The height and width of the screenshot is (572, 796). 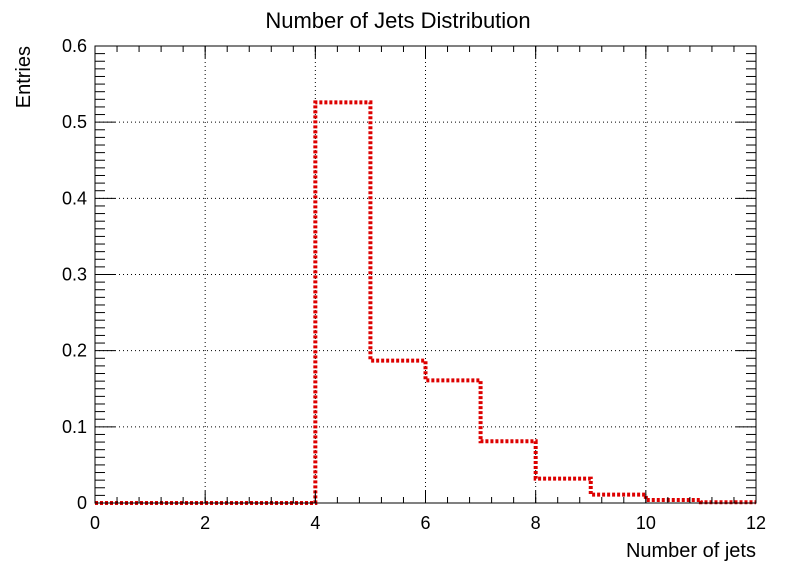 What do you see at coordinates (205, 523) in the screenshot?
I see `x-tick-label: 2` at bounding box center [205, 523].